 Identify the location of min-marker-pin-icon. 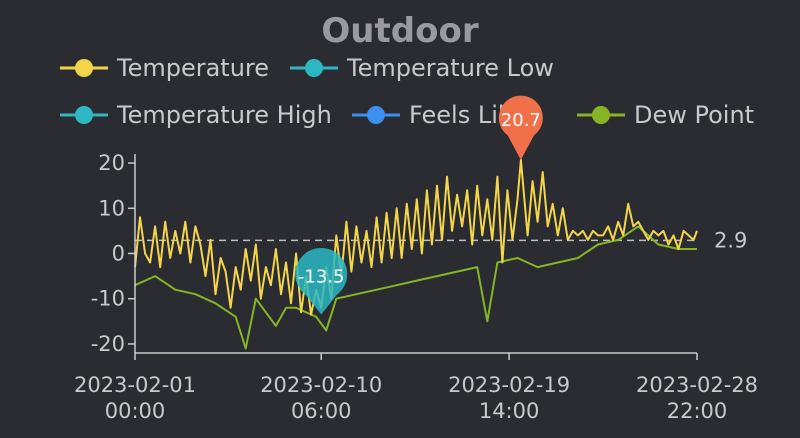
(321, 281).